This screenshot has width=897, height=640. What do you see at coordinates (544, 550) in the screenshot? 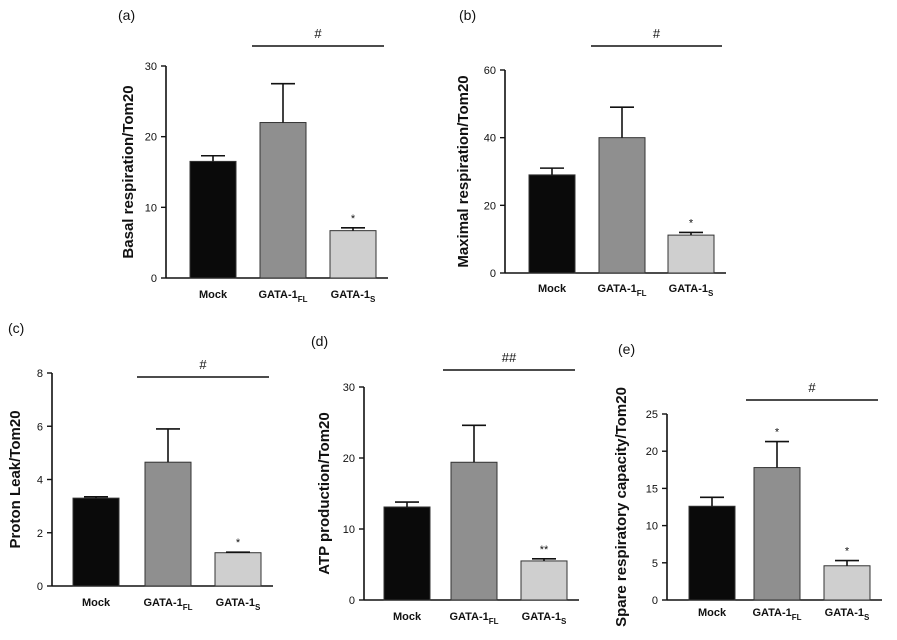
I see `significance-star: **` at bounding box center [544, 550].